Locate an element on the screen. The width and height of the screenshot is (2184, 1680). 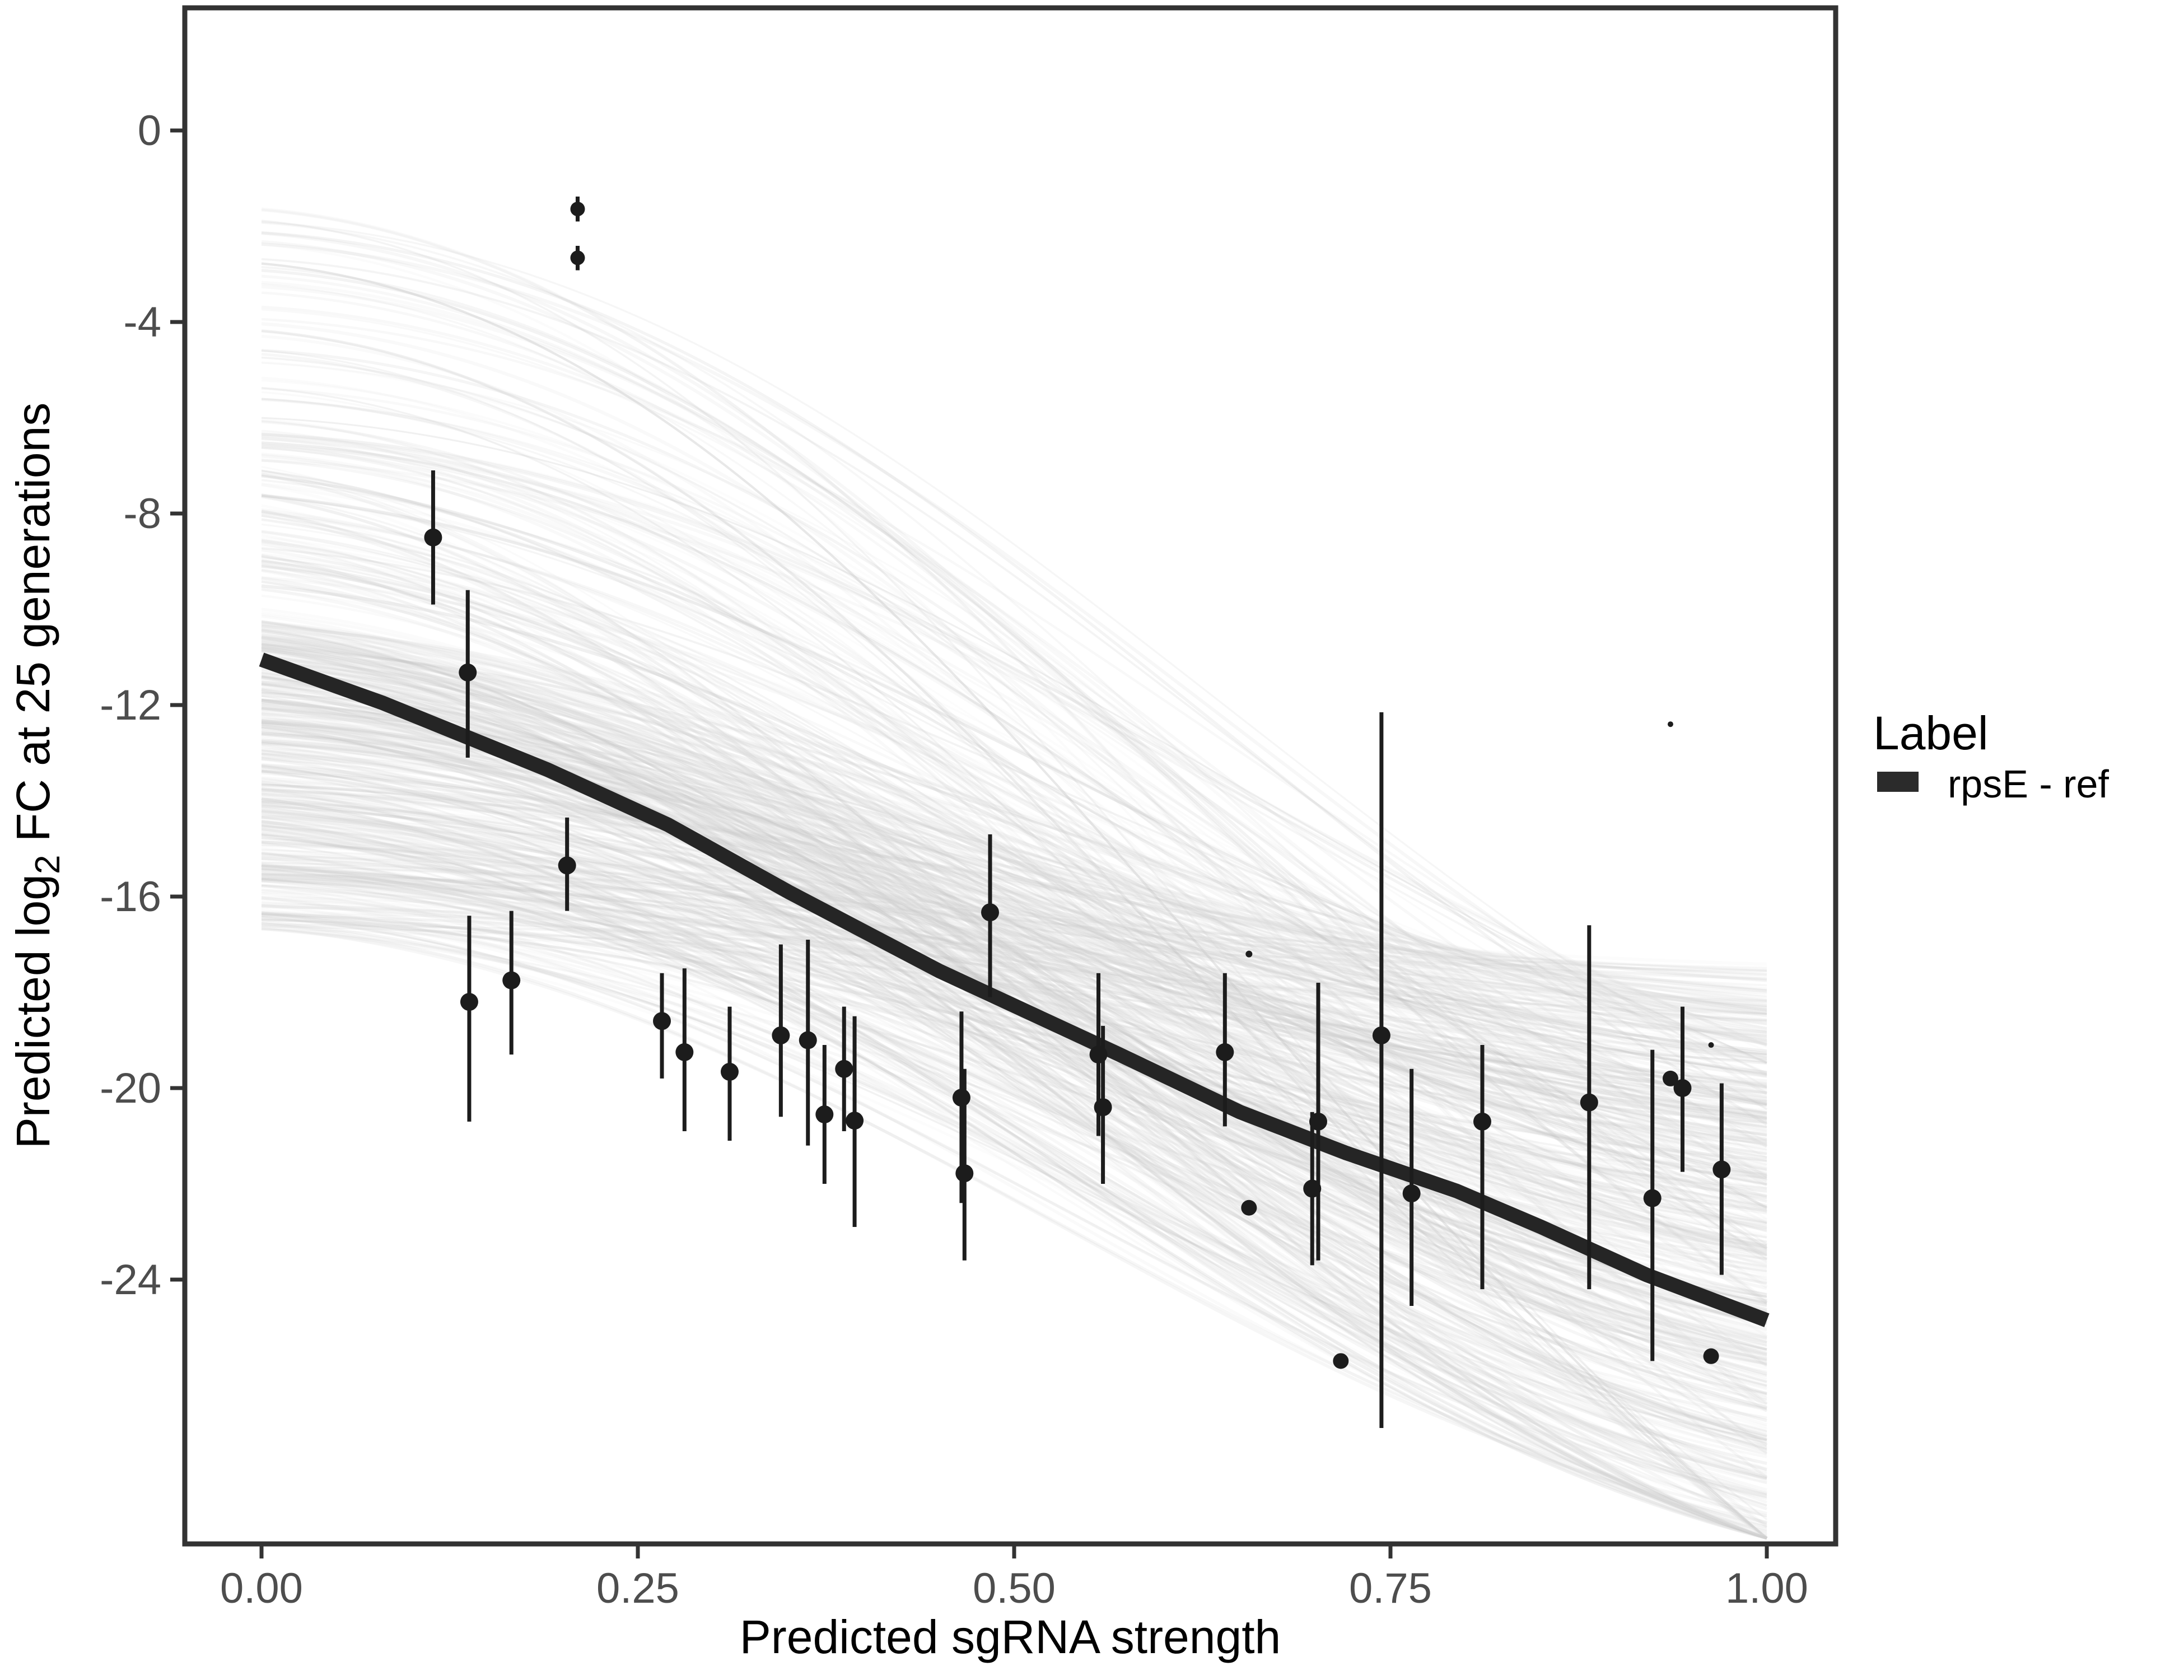
legend-item-label: rpsE - ref is located at coordinates (2029, 784).